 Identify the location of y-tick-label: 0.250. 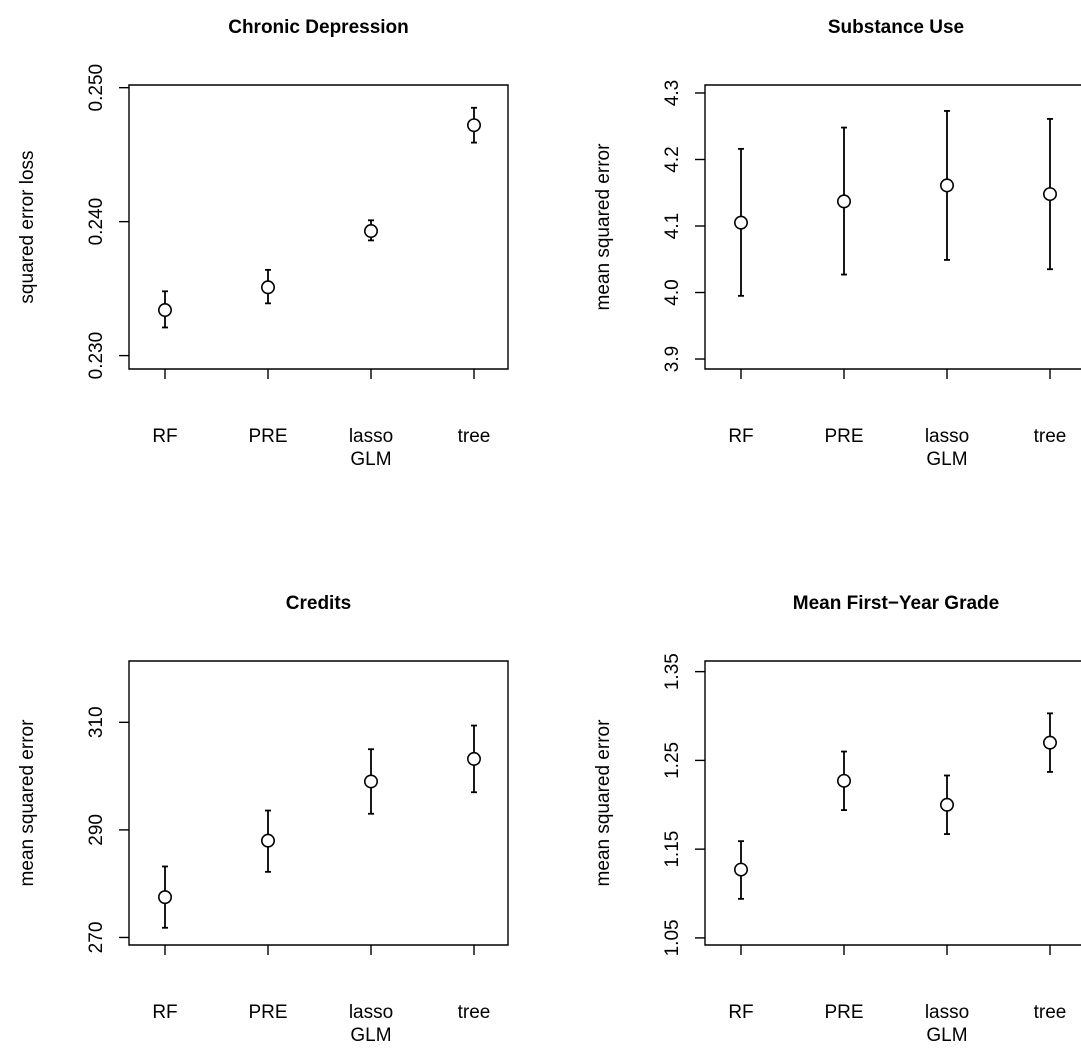
(96, 88).